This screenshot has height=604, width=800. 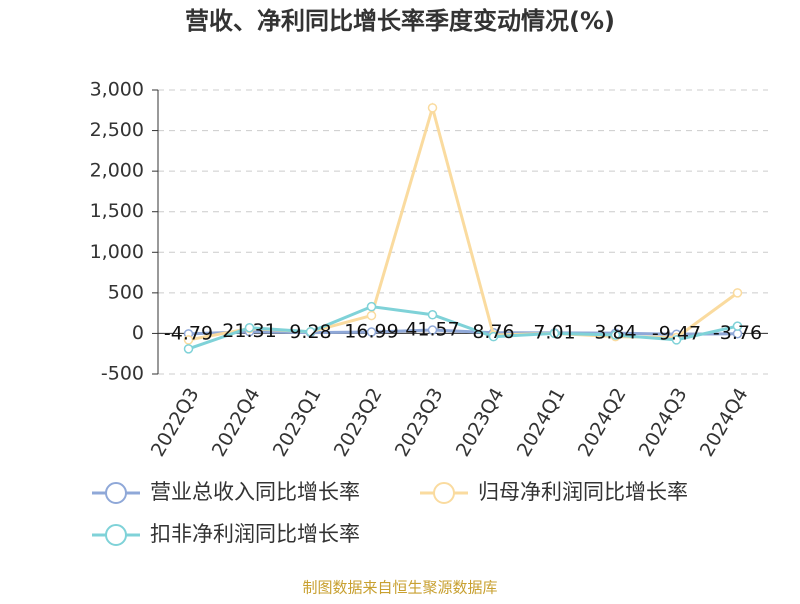 I want to click on x-tick-label: 2023Q4, so click(x=480, y=422).